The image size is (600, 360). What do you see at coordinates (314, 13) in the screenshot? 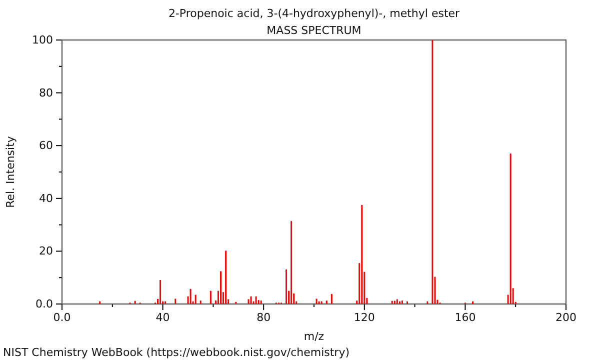
I see `chart-title: 2-Propenoic acid, 3-(4-hydroxyphenyl)-, methyl ester` at bounding box center [314, 13].